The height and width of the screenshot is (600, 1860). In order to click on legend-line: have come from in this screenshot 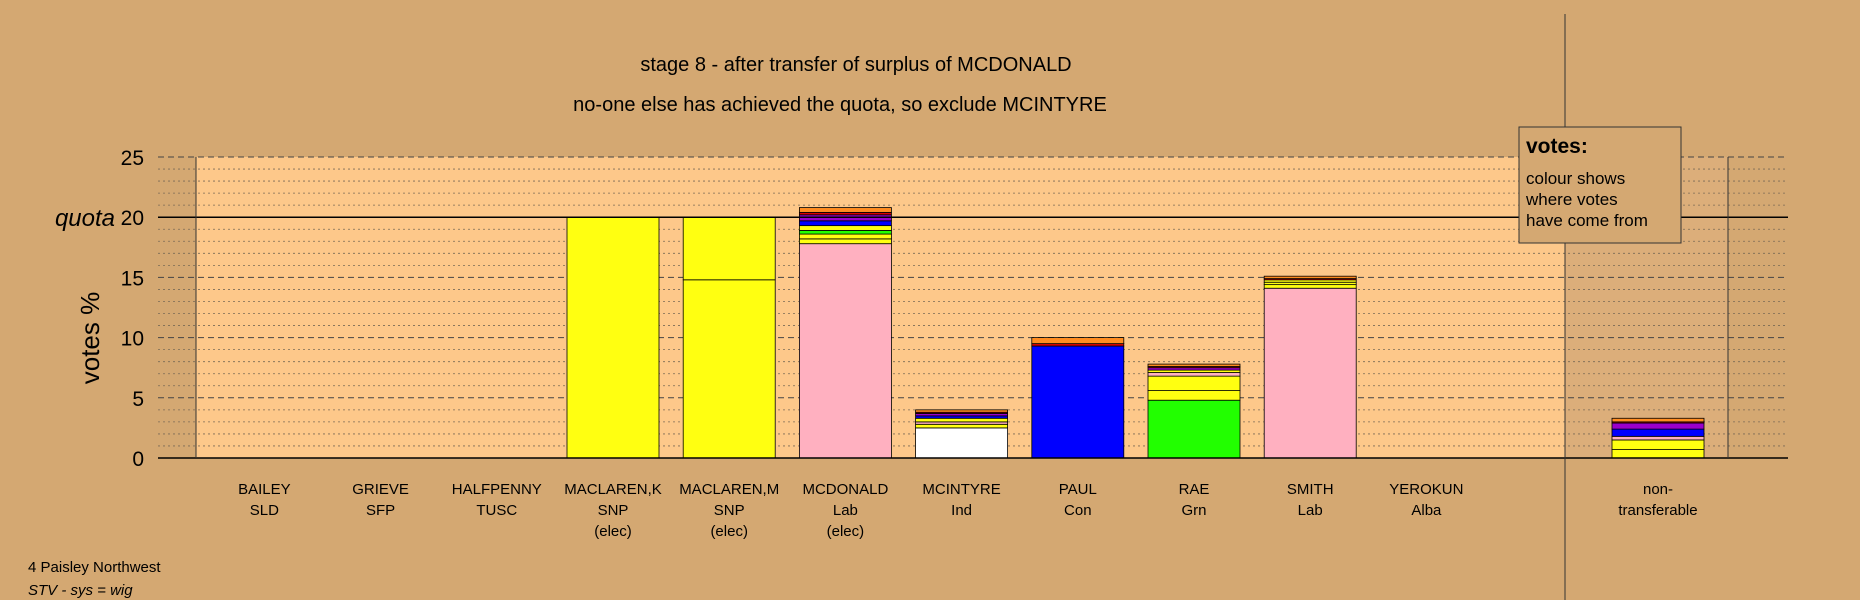, I will do `click(1587, 220)`.